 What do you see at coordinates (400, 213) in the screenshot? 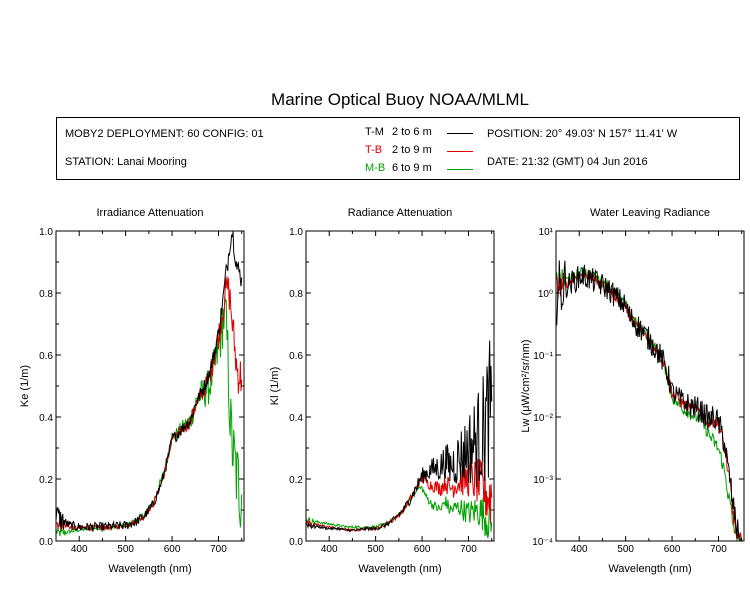
I see `chart-title: Radiance Attenuation` at bounding box center [400, 213].